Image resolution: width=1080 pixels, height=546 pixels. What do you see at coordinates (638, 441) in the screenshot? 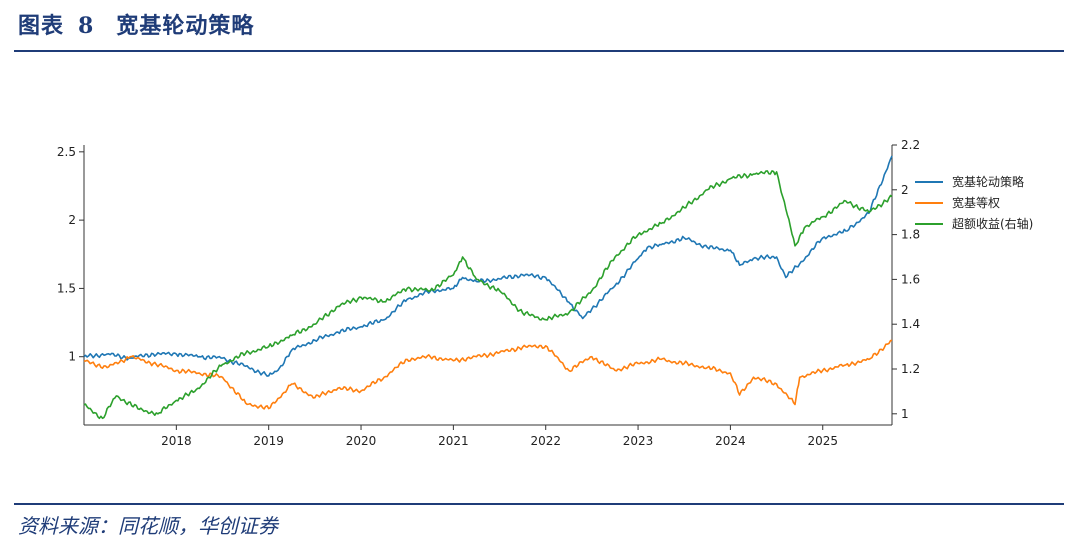
I see `x-tick-label: 2023` at bounding box center [638, 441].